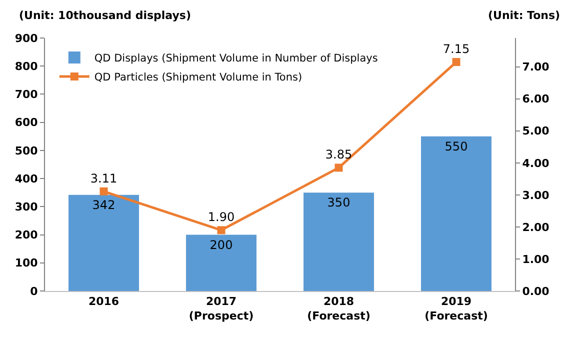  What do you see at coordinates (26, 38) in the screenshot?
I see `y-tick-label: 900` at bounding box center [26, 38].